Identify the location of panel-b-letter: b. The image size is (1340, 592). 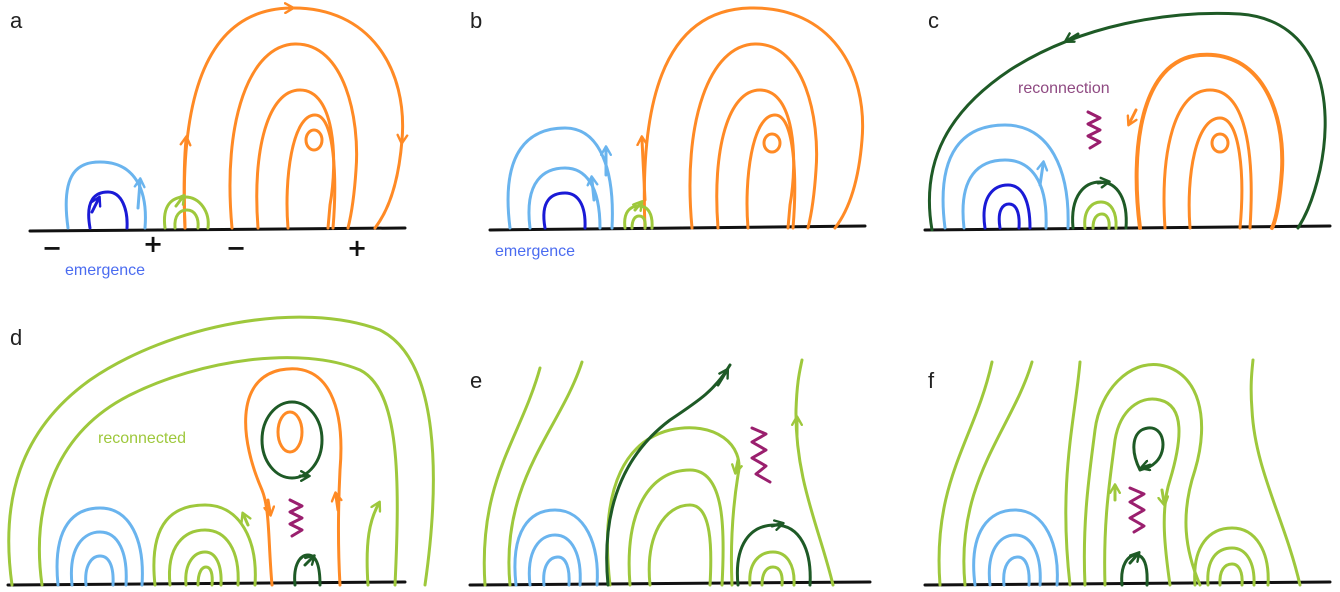
(476, 20).